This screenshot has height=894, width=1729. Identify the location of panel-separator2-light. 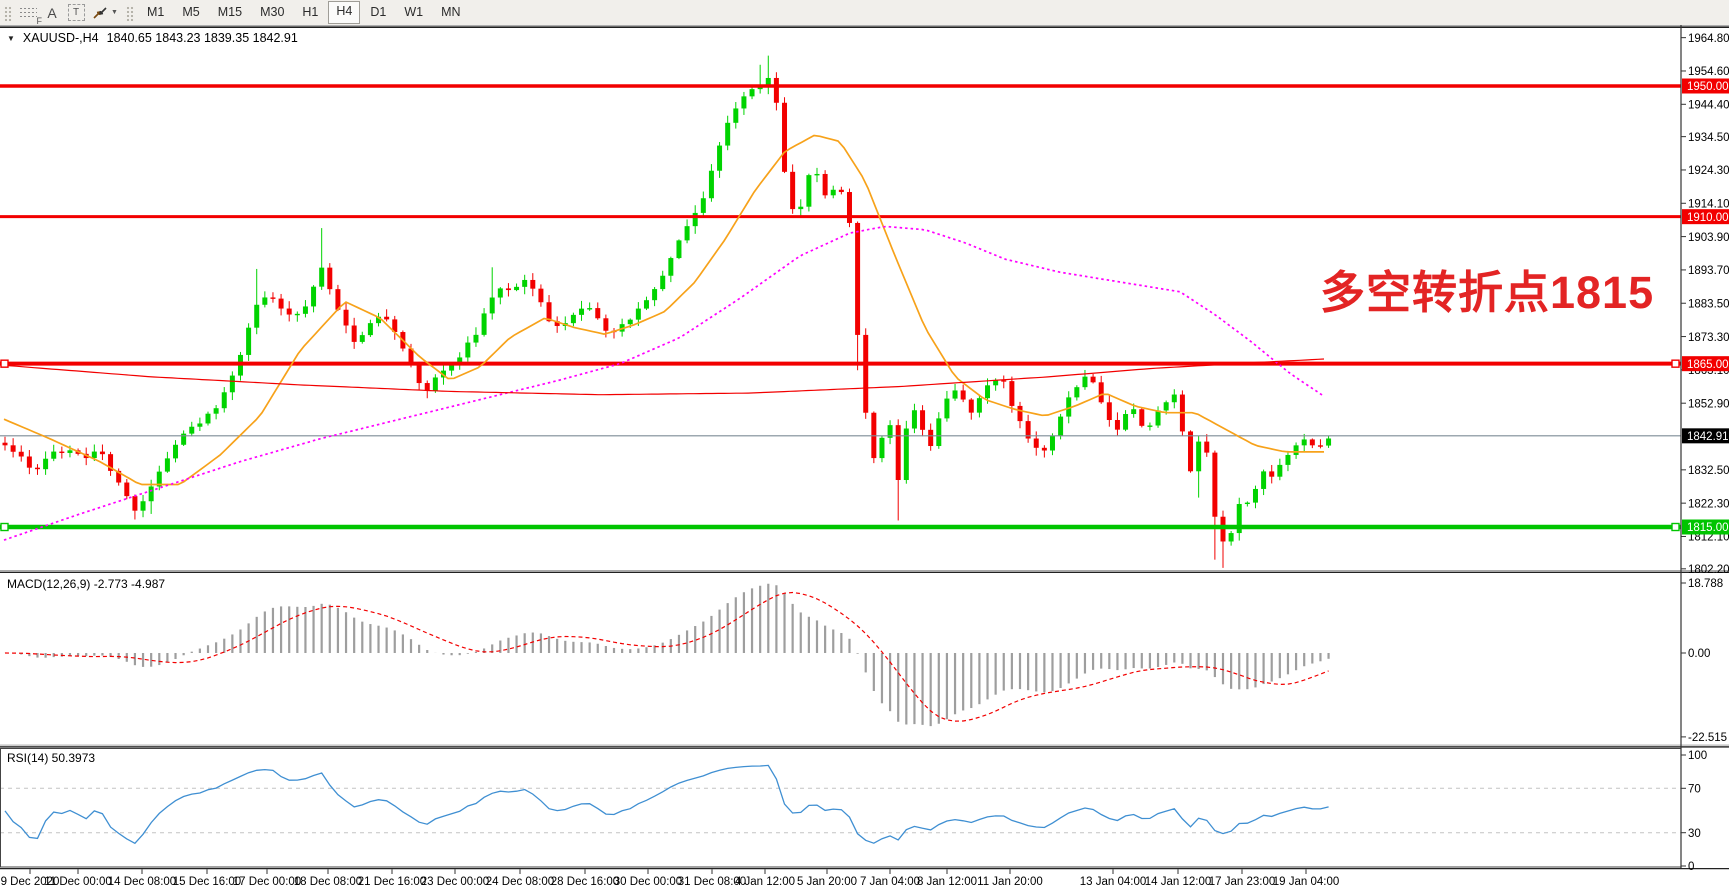
(864, 745).